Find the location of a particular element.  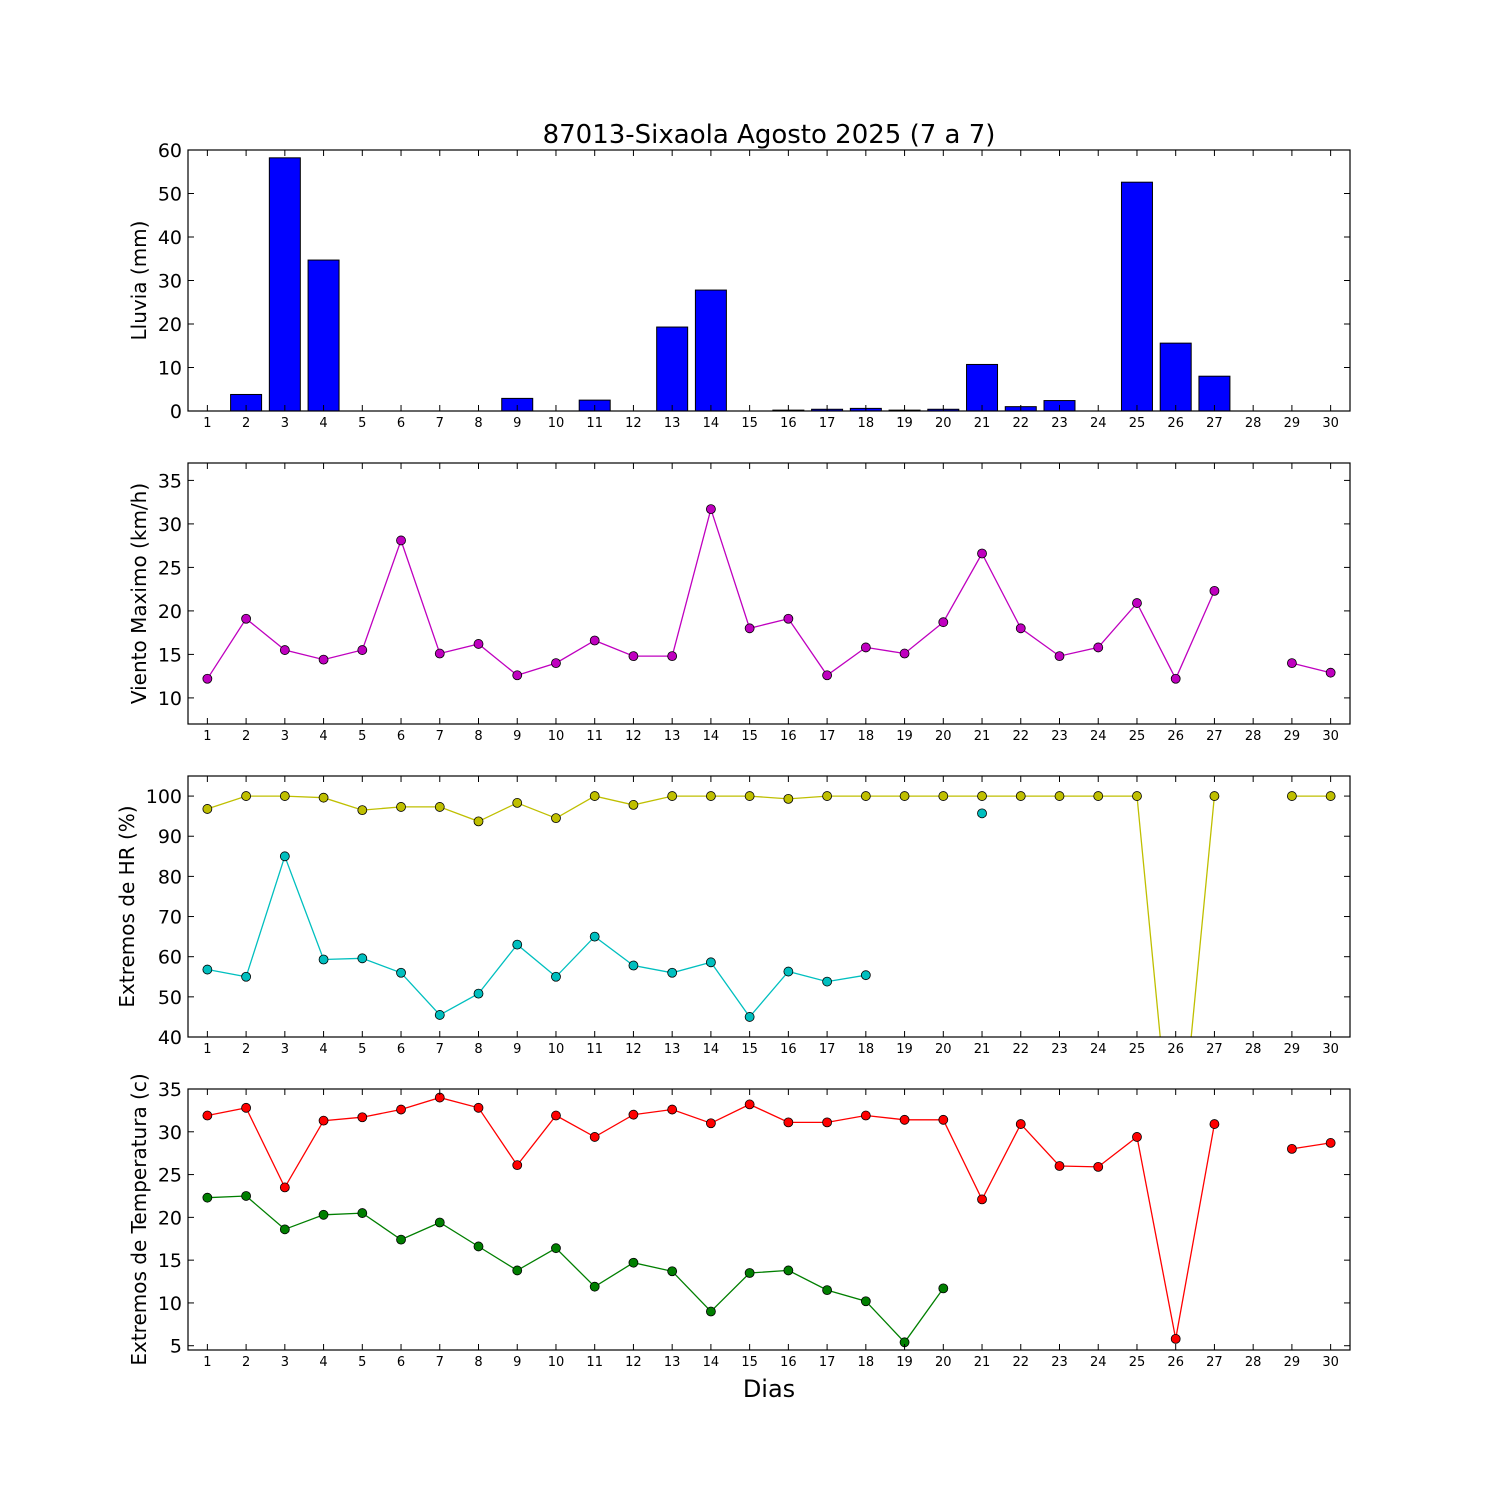

x-tick-label: 3 is located at coordinates (285, 423).